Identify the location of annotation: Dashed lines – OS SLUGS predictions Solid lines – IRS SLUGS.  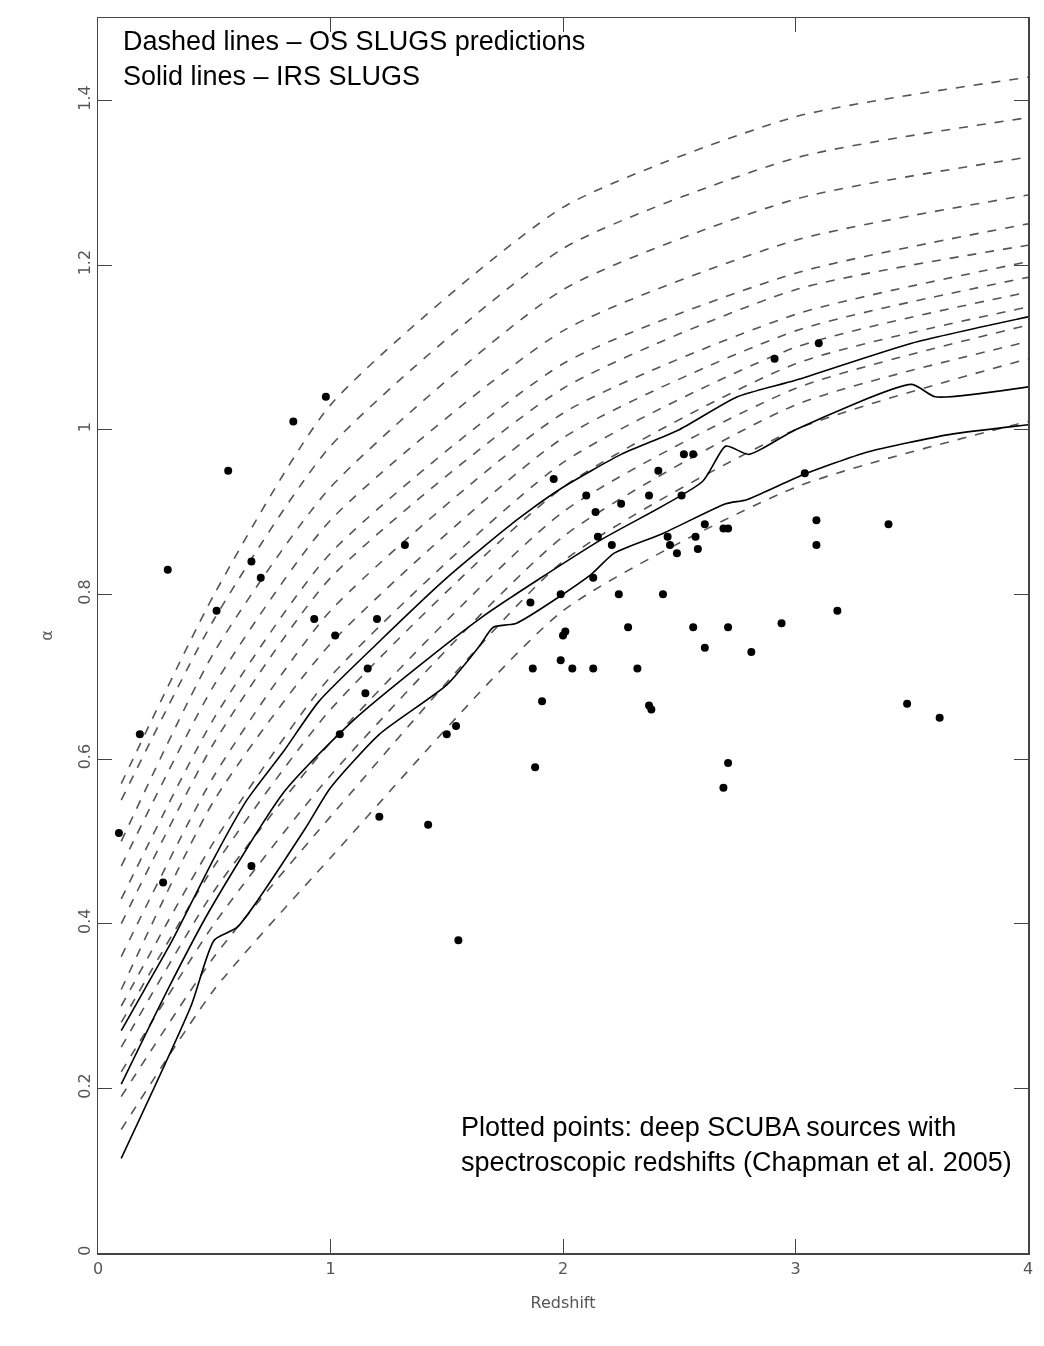
(354, 59).